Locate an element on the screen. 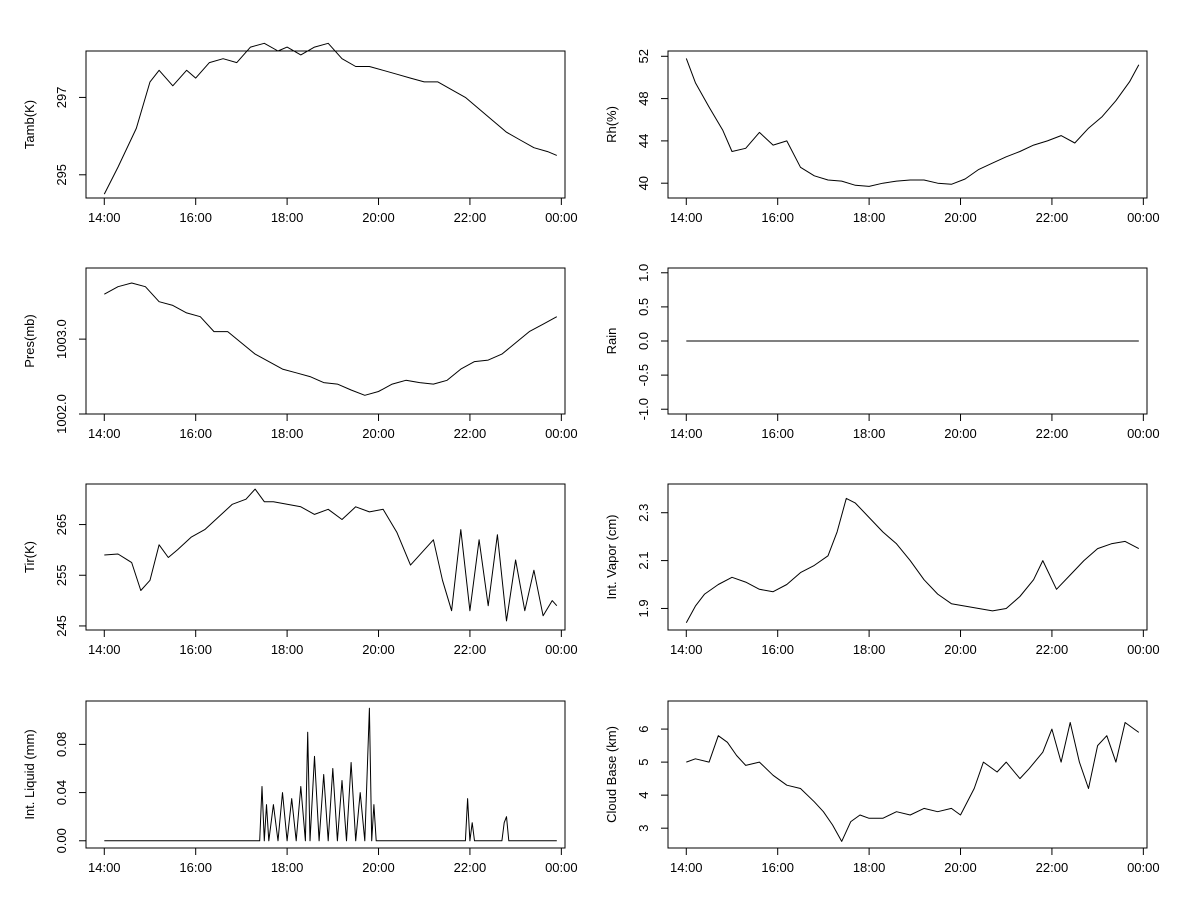 The width and height of the screenshot is (1200, 900). y-tick-label: 4 is located at coordinates (643, 795).